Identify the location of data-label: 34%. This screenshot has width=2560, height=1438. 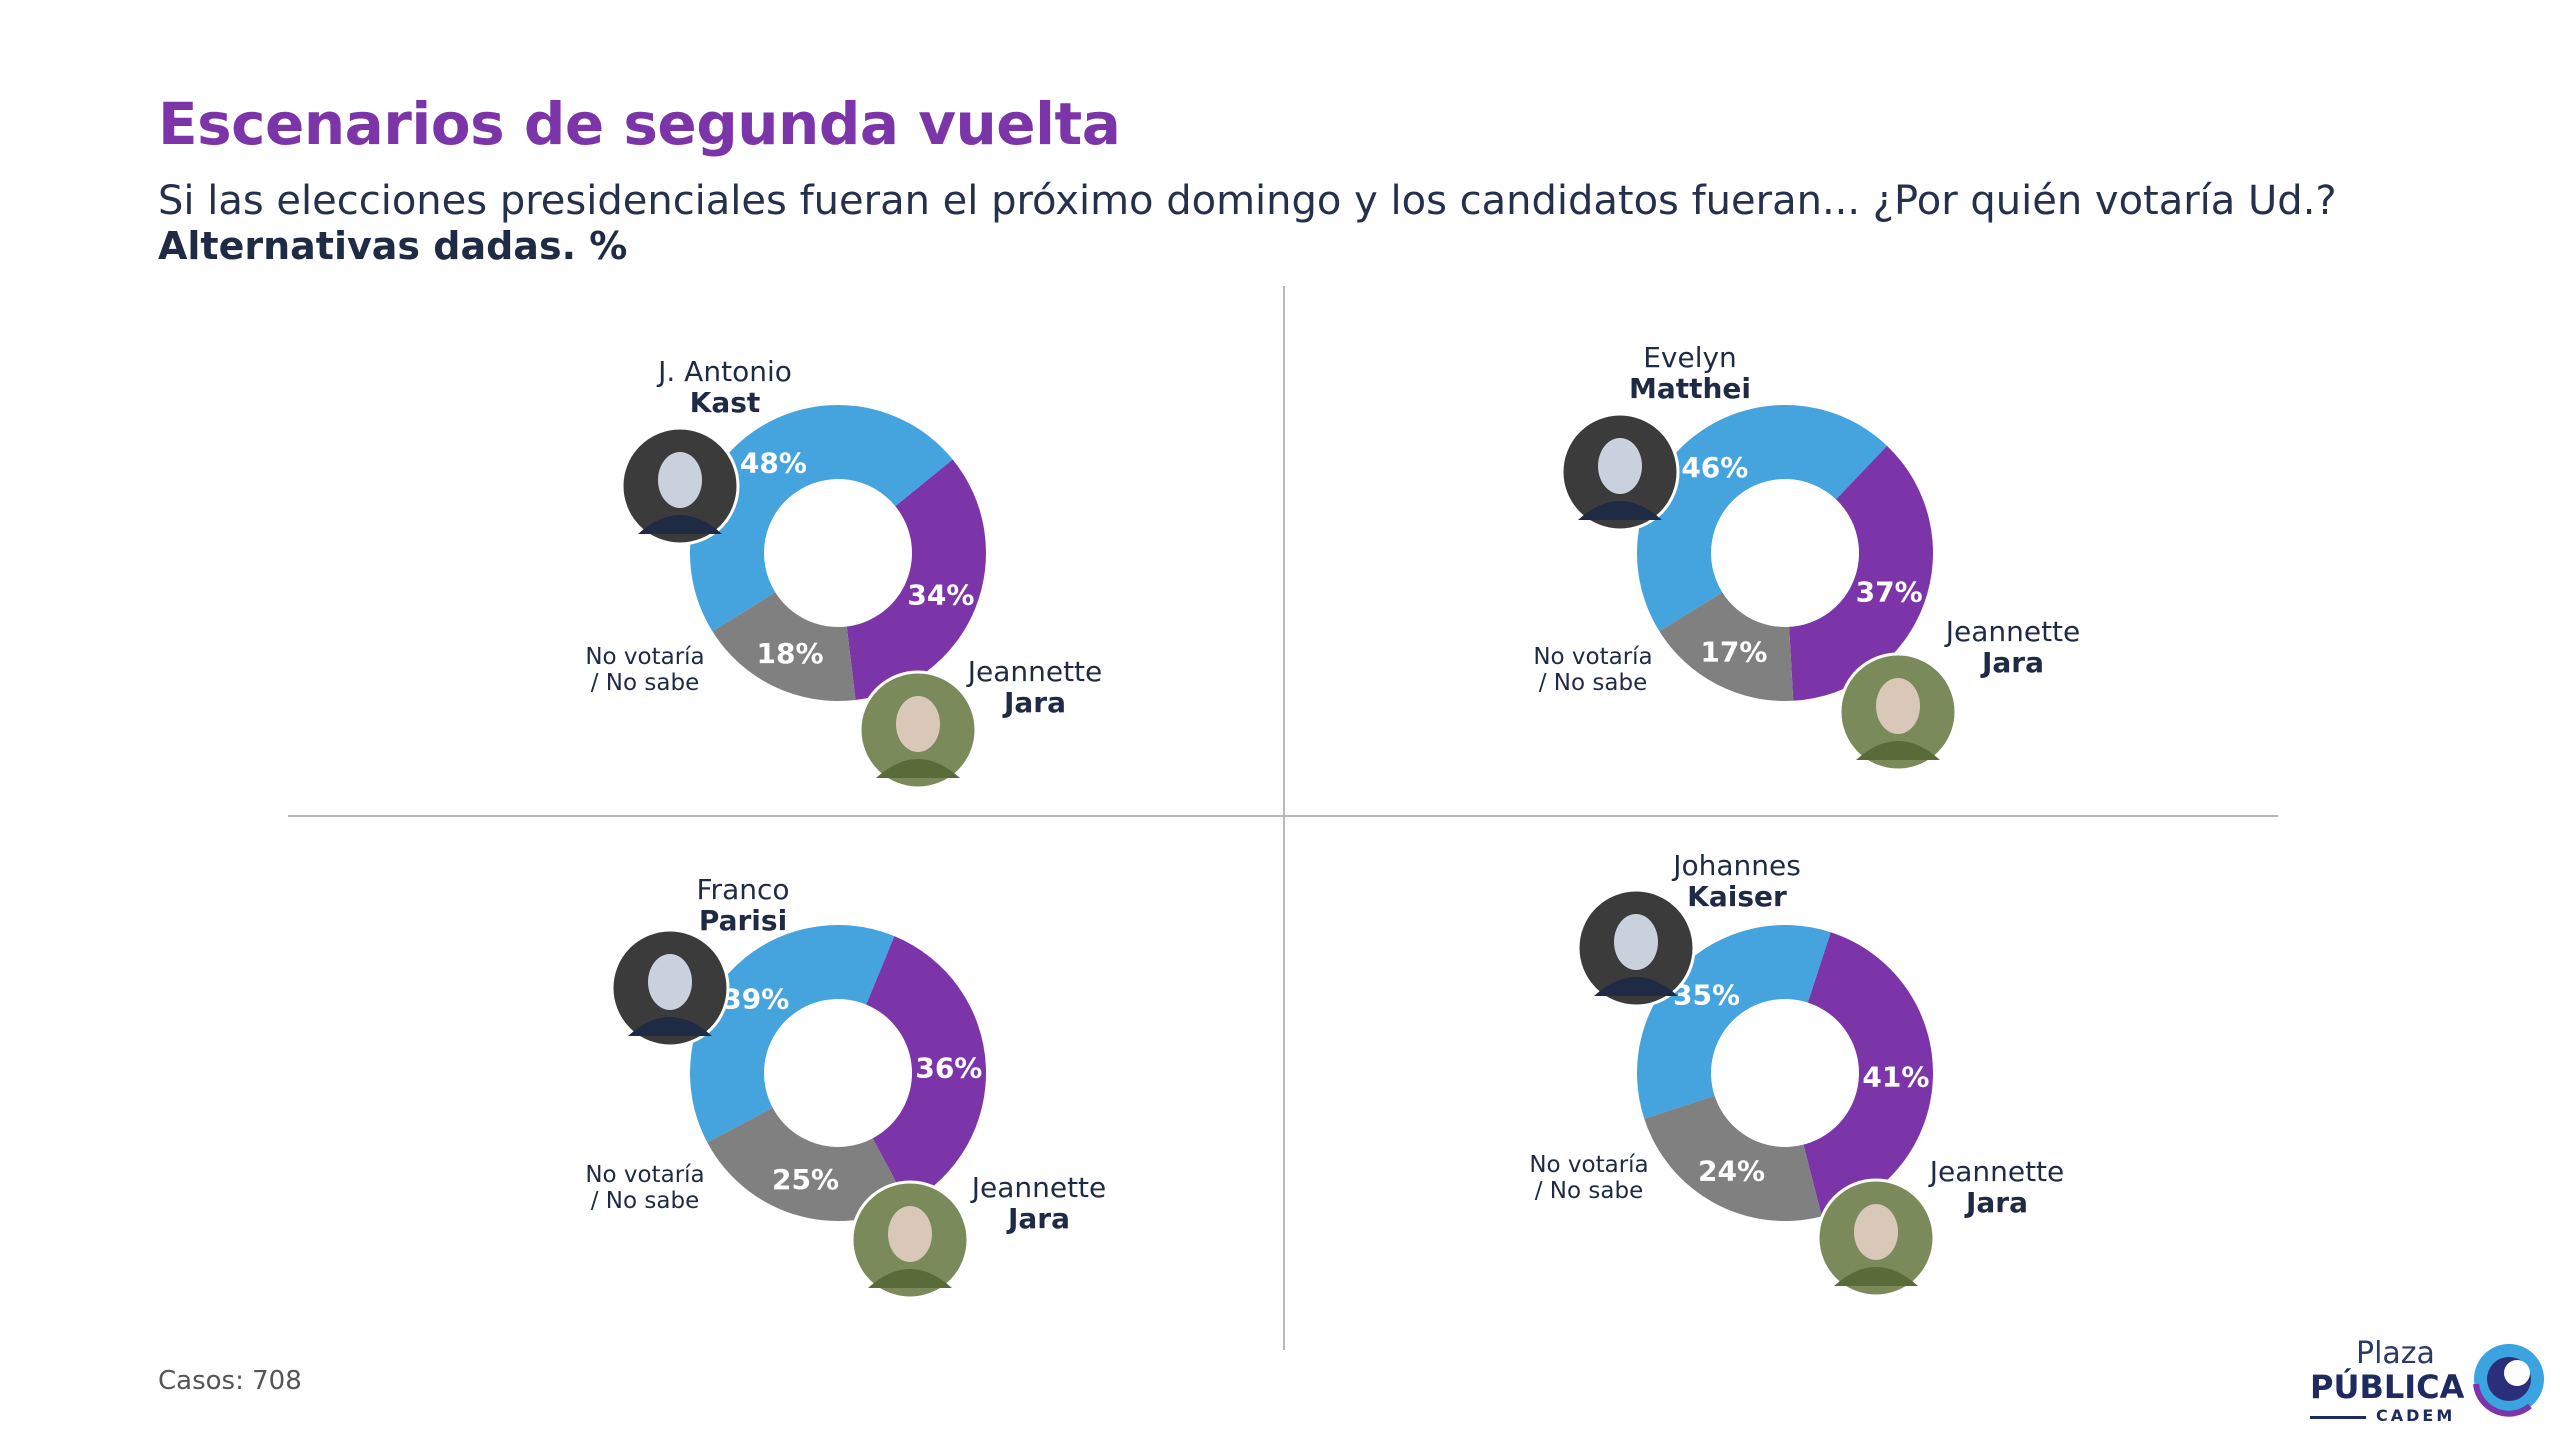
(940, 595).